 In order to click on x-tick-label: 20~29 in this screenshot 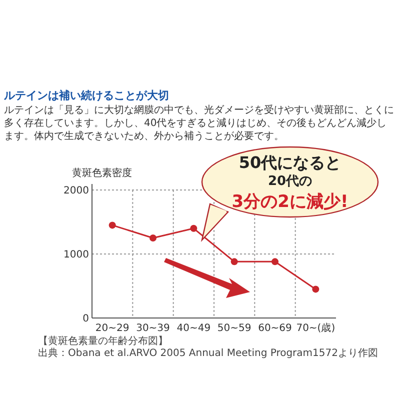, I will do `click(112, 328)`.